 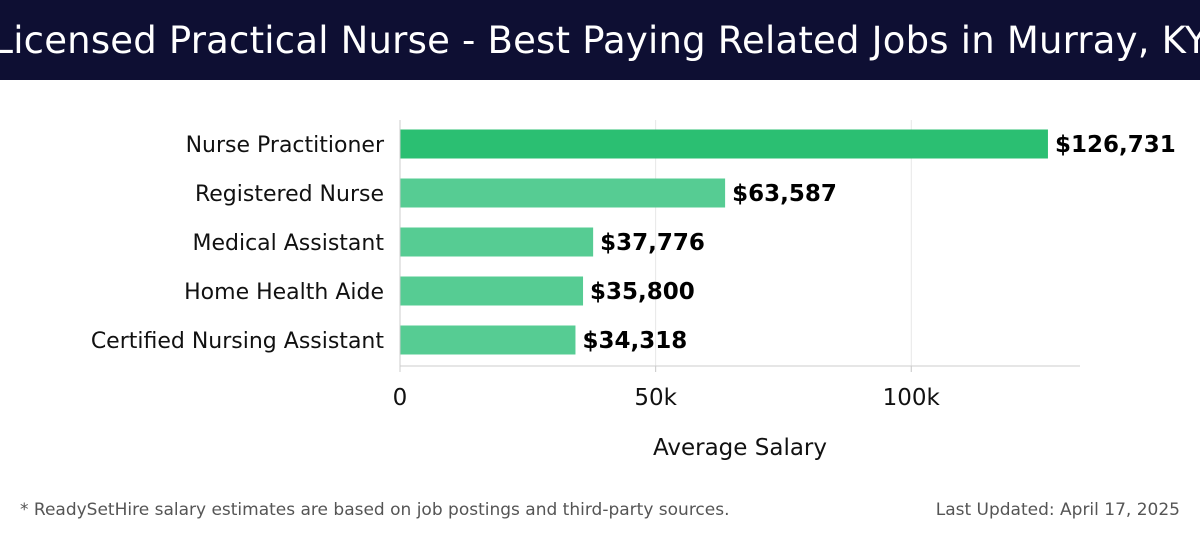 I want to click on category-label: Nurse Practitioner, so click(x=285, y=145).